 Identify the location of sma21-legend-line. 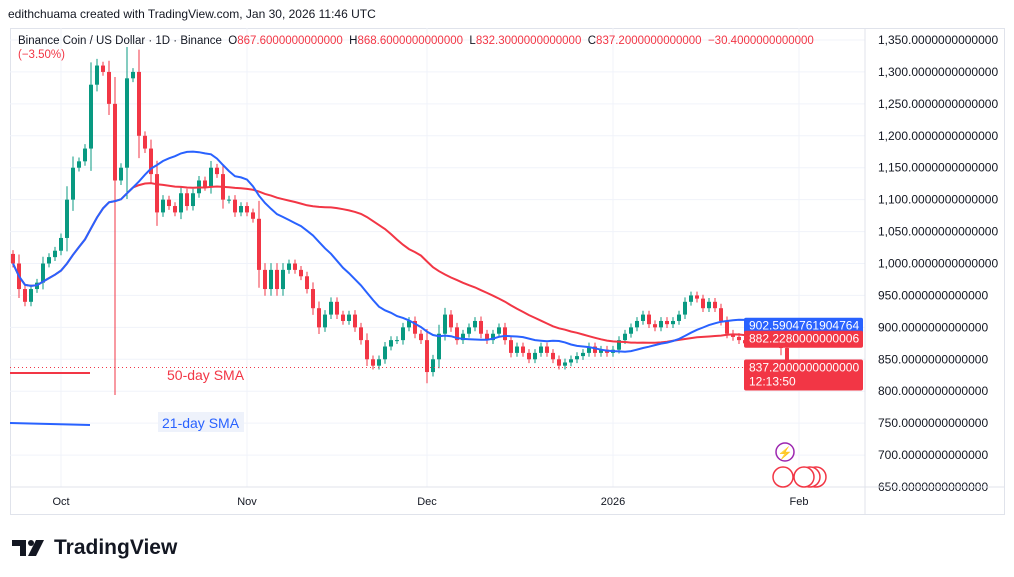
(50, 424).